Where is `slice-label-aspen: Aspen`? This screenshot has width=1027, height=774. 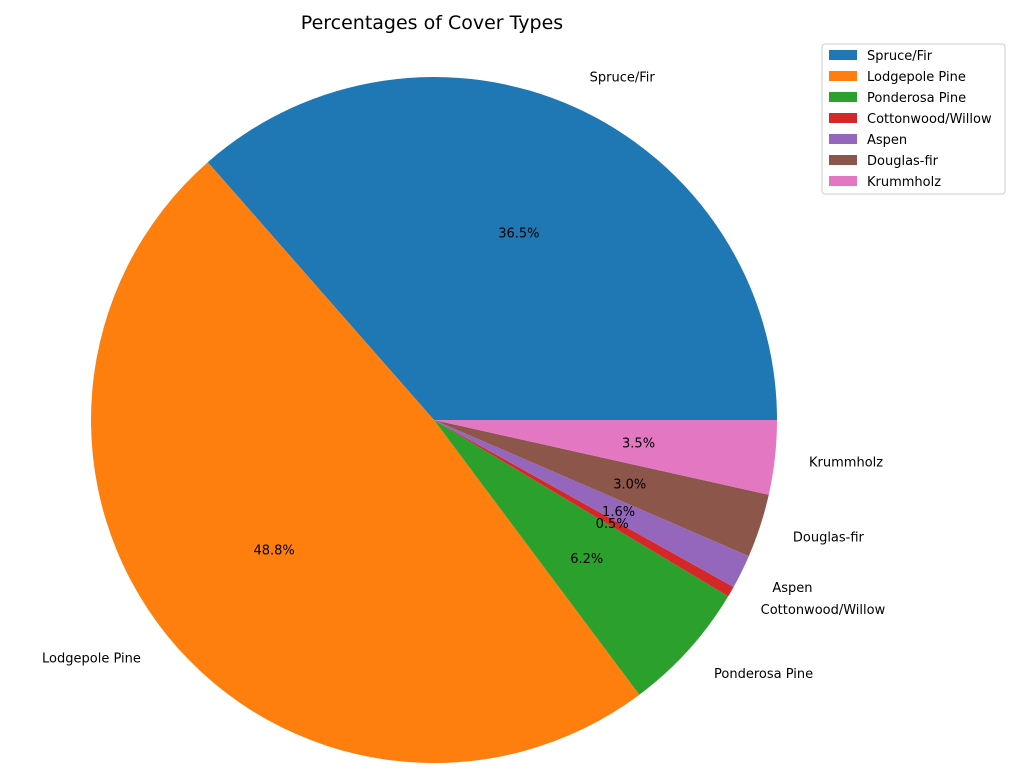
slice-label-aspen: Aspen is located at coordinates (792, 588).